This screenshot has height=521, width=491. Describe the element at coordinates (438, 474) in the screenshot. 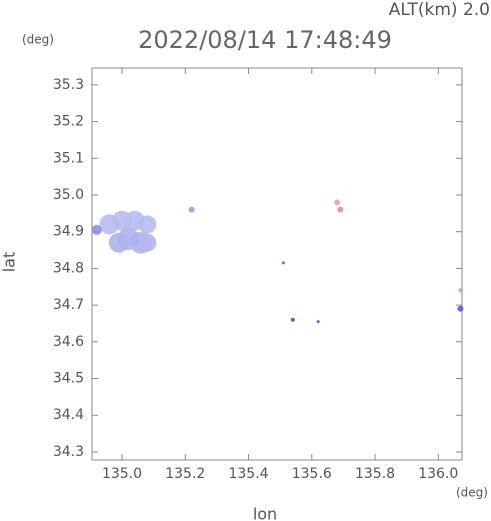

I see `x-tick-label: 136.0` at that location.